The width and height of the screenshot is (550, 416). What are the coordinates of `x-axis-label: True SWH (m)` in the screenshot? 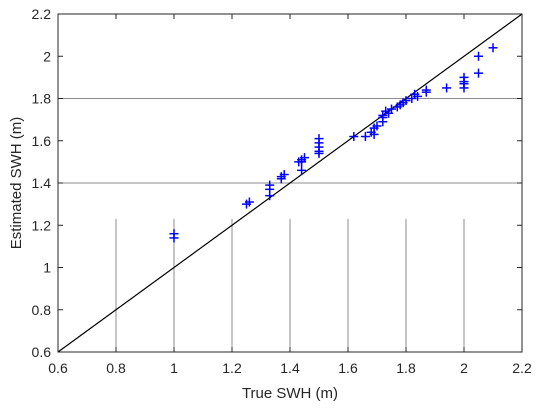 It's located at (290, 393).